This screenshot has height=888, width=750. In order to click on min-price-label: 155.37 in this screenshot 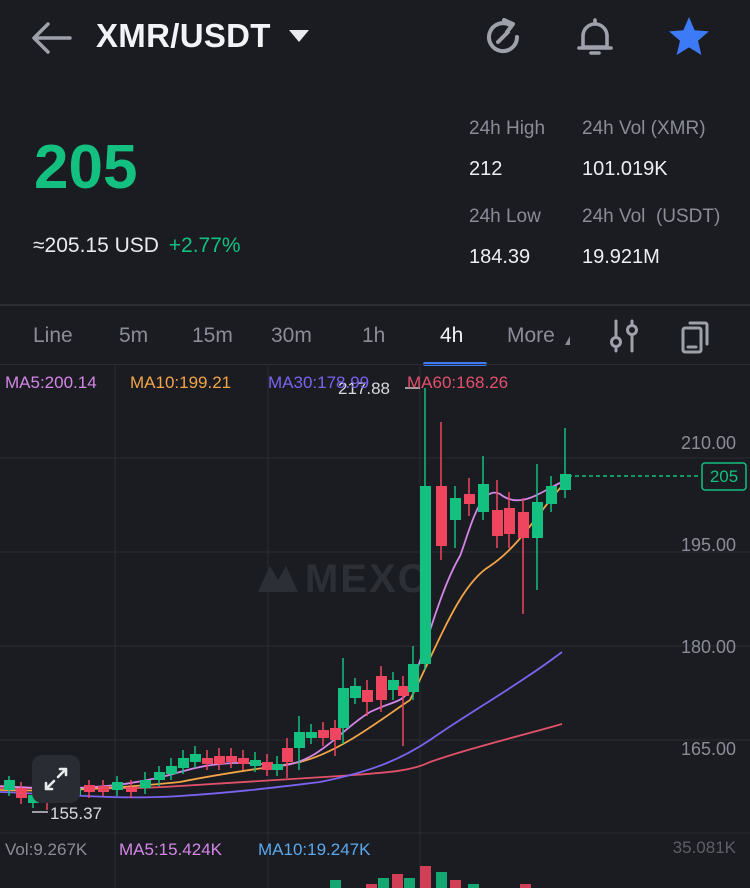, I will do `click(76, 813)`.